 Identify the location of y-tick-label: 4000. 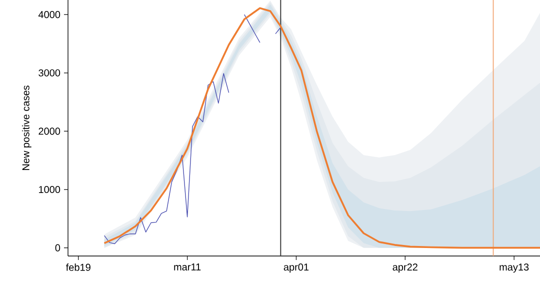
(49, 14).